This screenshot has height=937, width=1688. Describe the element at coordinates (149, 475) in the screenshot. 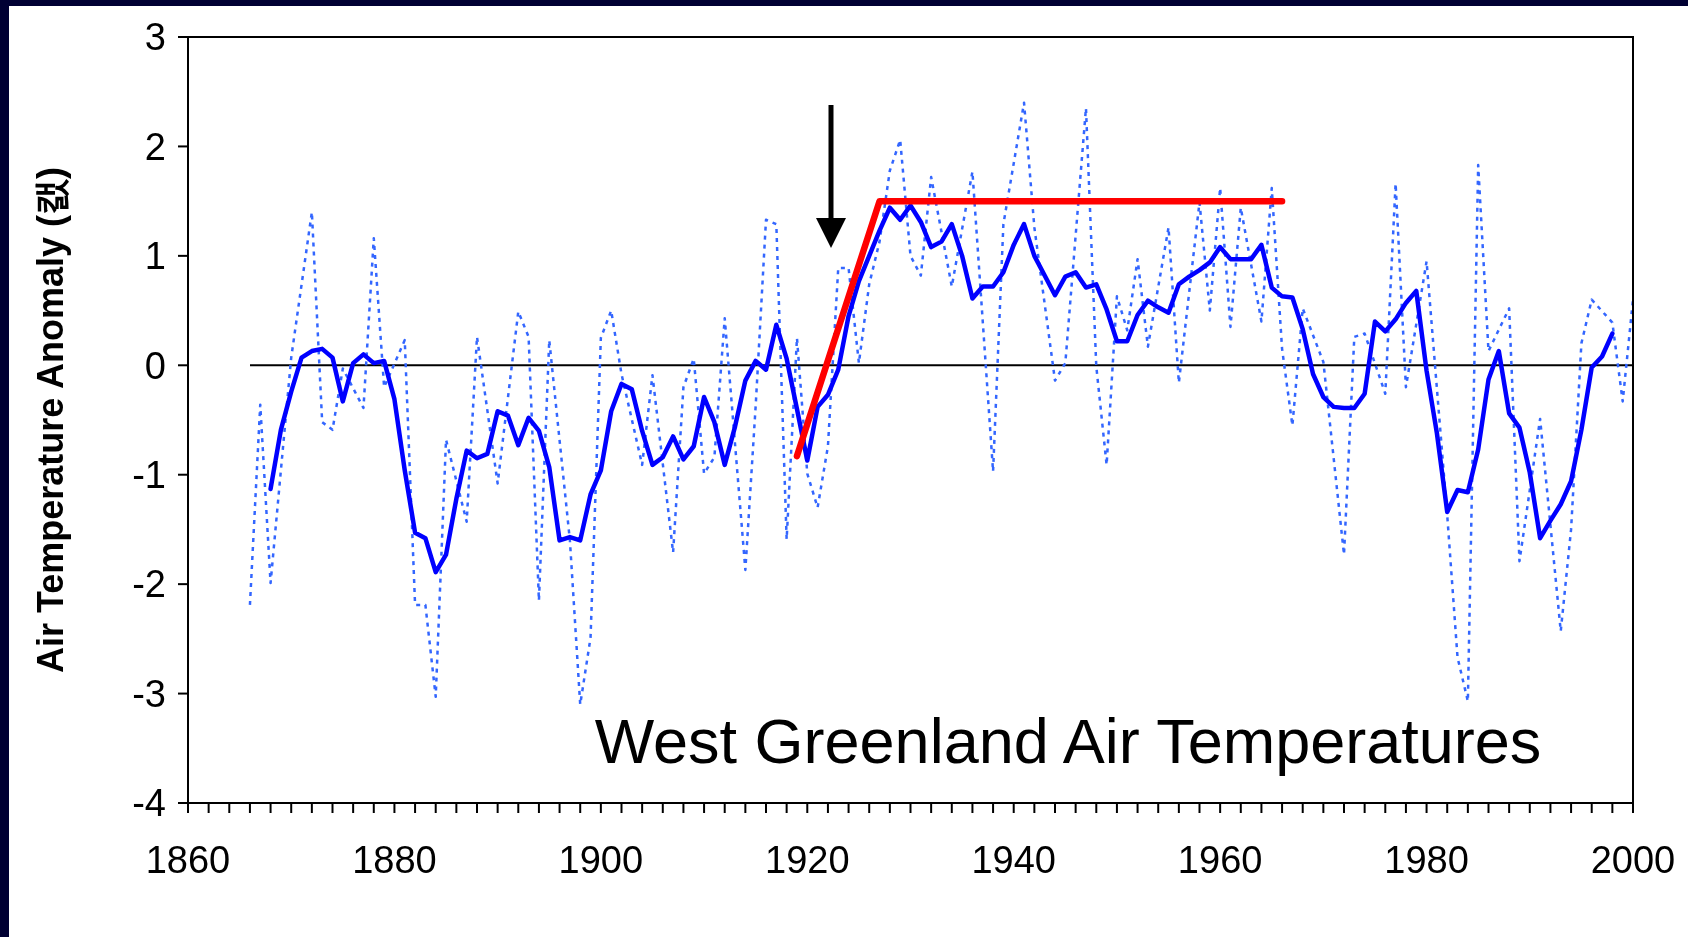

I see `y-tick-label: -1` at that location.